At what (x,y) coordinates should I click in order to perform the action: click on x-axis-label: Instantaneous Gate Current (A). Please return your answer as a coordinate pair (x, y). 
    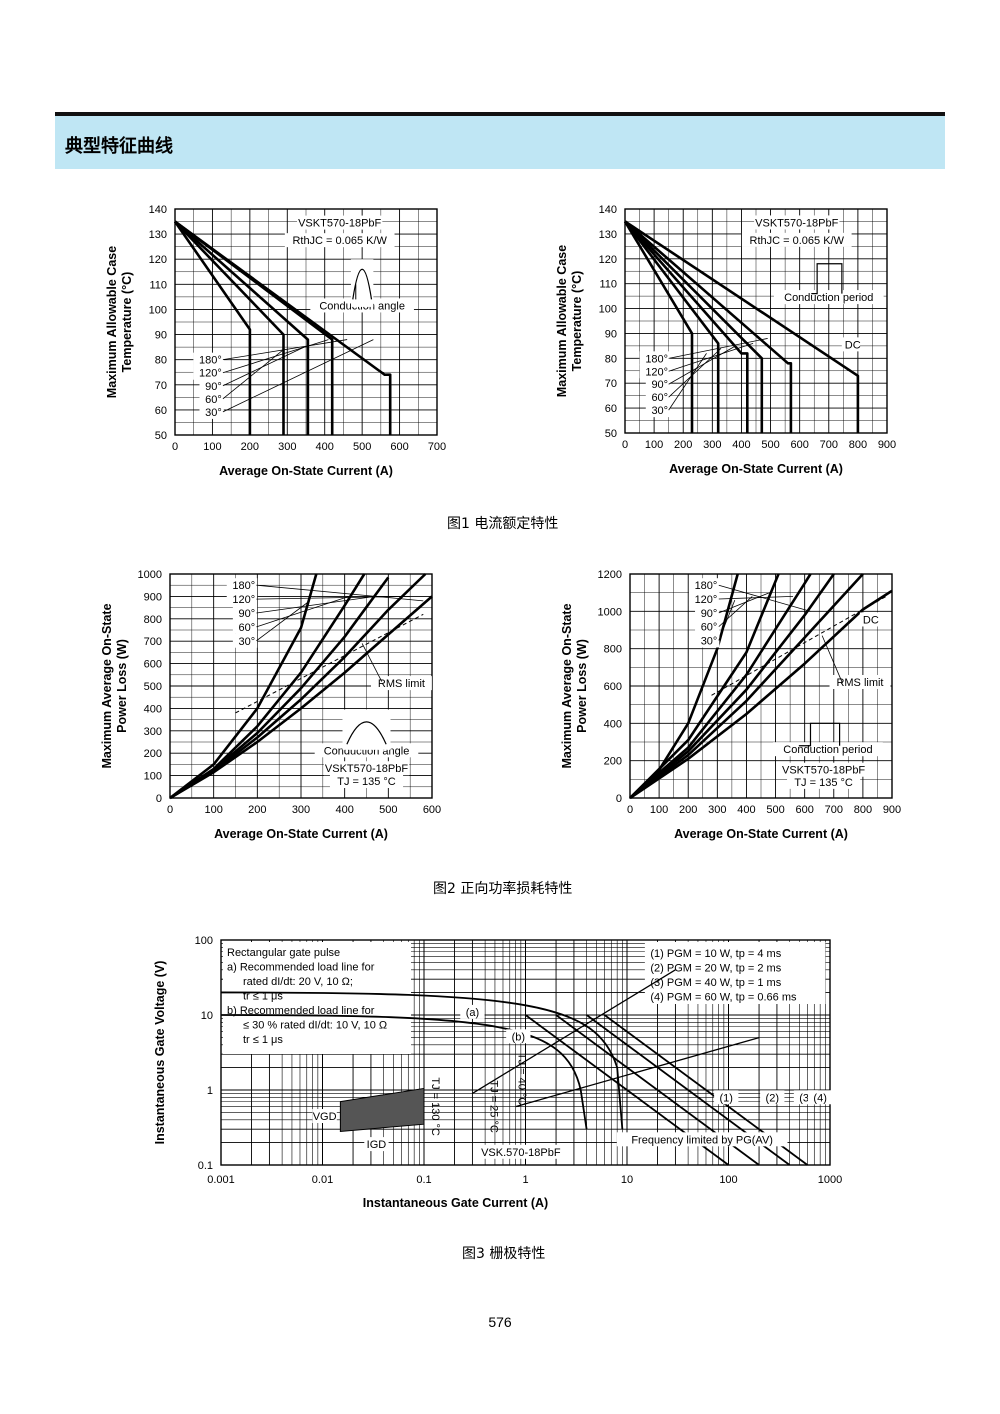
    Looking at the image, I should click on (455, 1203).